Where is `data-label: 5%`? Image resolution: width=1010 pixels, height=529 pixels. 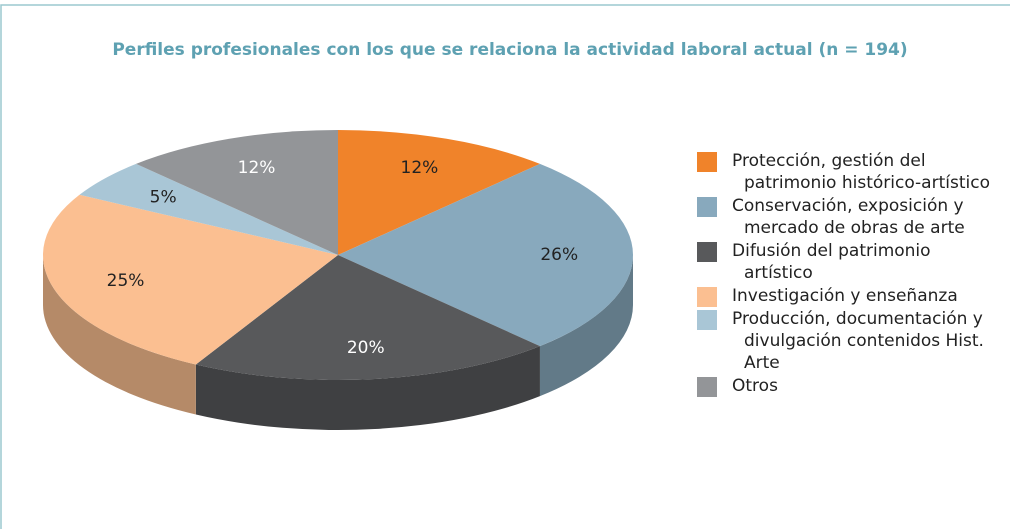
data-label: 5% is located at coordinates (163, 198).